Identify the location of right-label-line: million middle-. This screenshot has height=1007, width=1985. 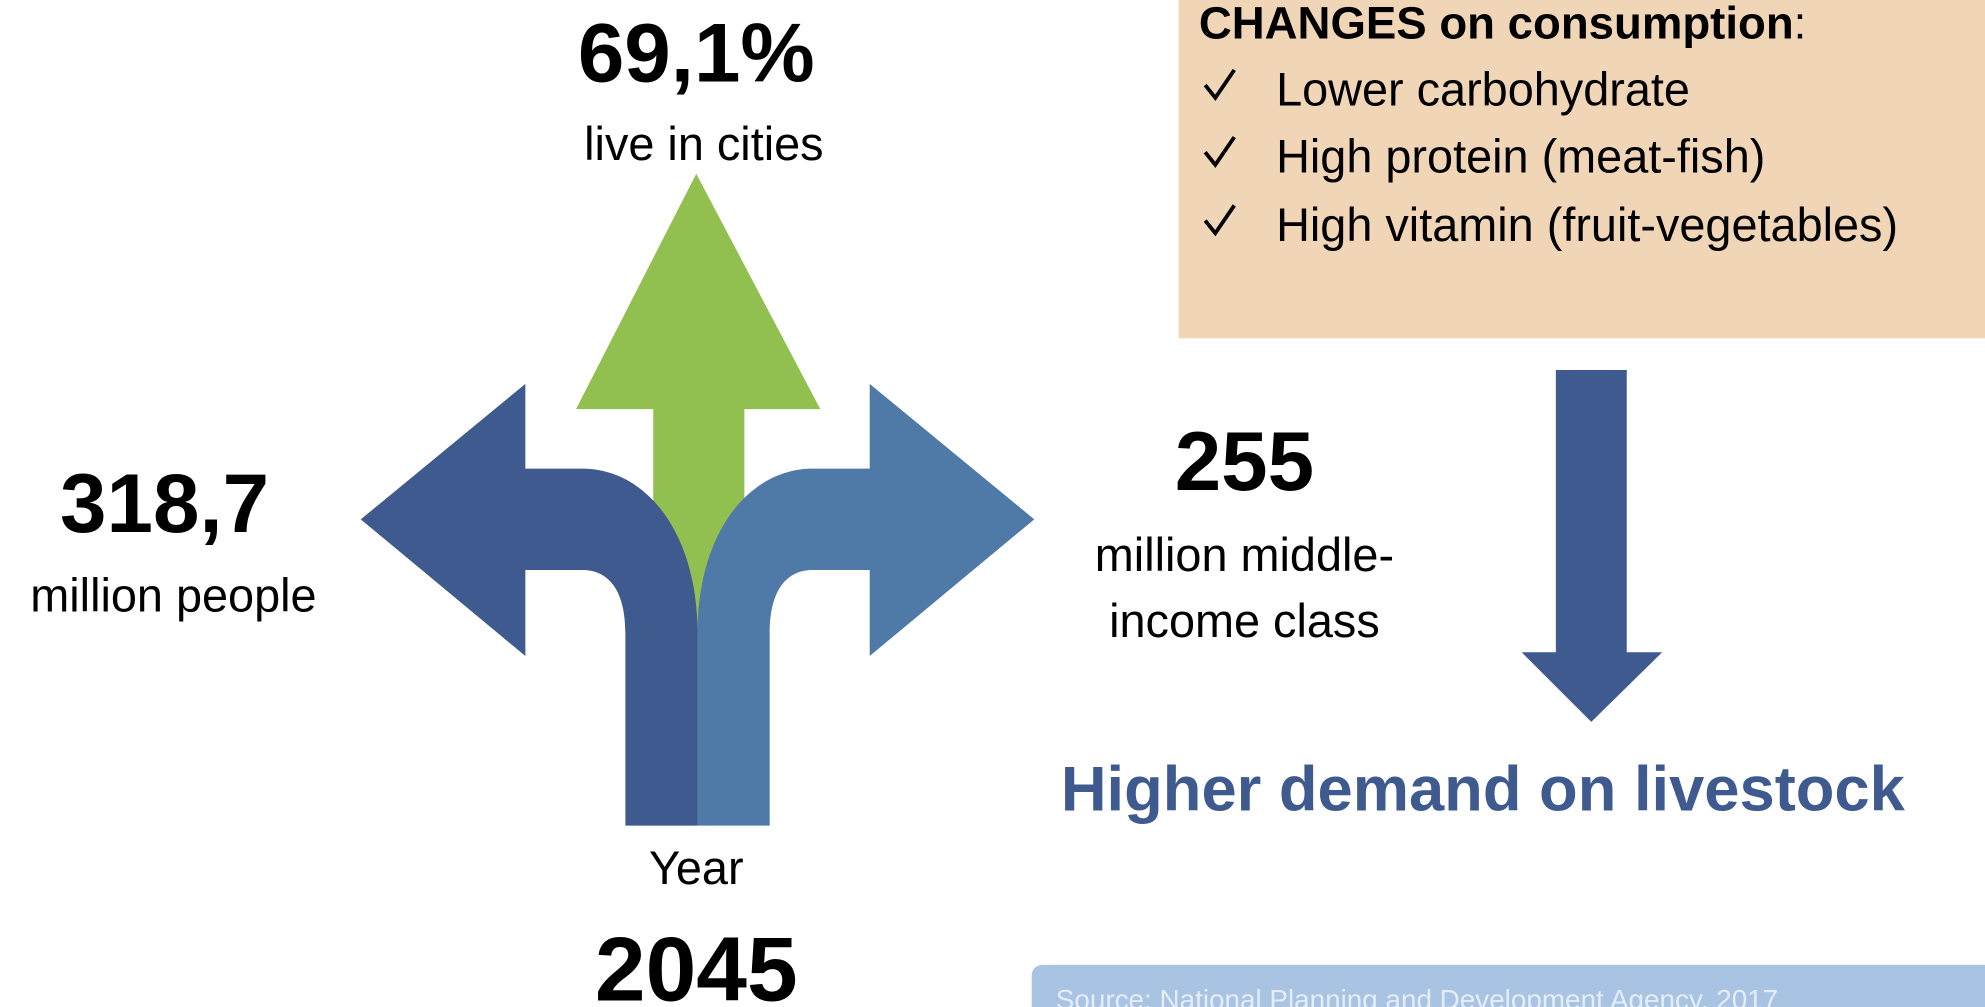
(1244, 555).